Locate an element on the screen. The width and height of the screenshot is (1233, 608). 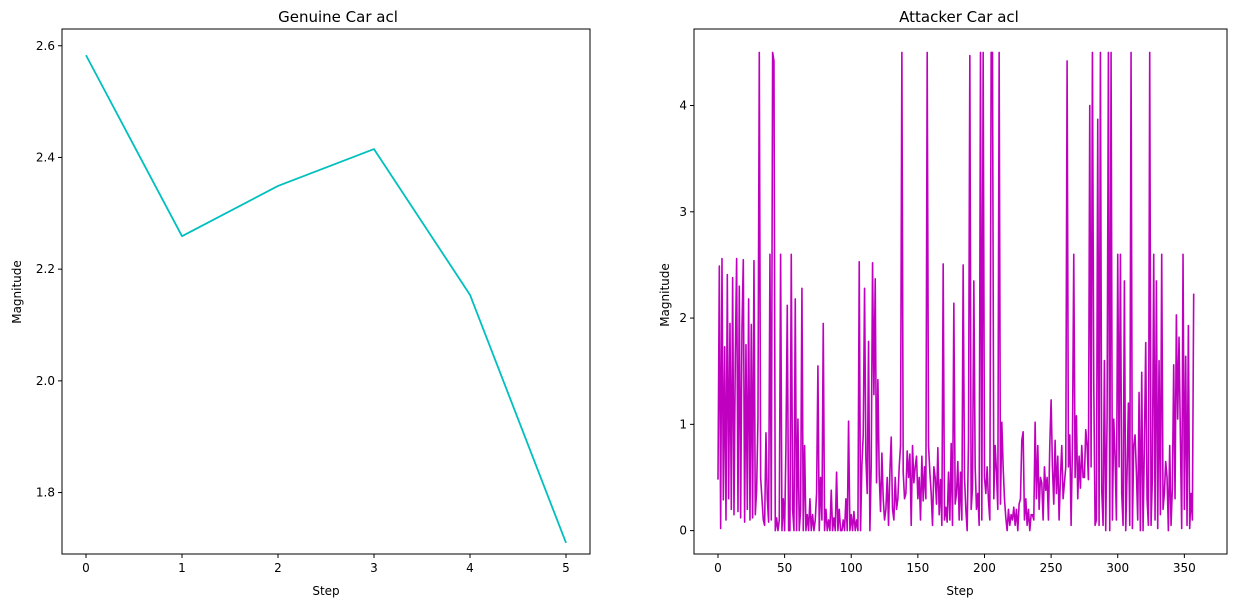
x-tick-label: 5 is located at coordinates (566, 568).